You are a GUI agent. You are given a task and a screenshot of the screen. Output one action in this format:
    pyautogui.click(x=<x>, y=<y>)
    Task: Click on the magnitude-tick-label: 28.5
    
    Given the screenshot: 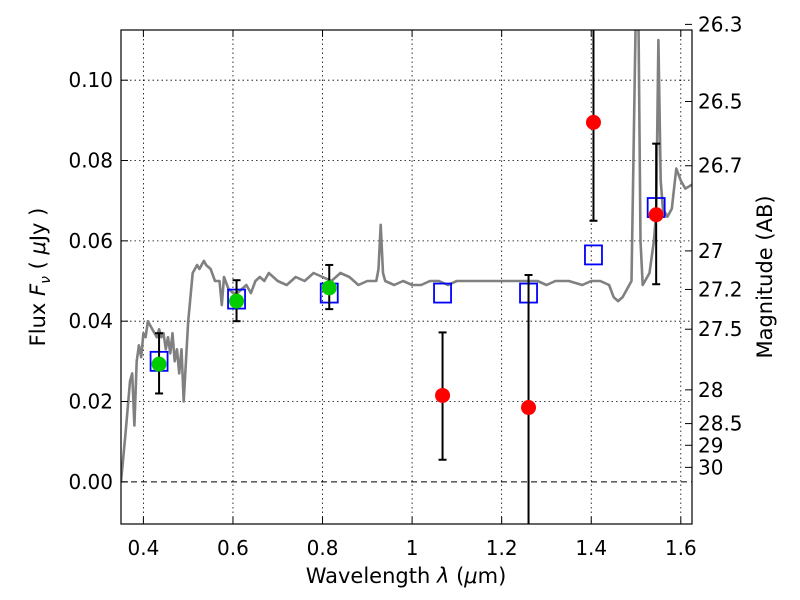 What is the action you would take?
    pyautogui.click(x=720, y=424)
    